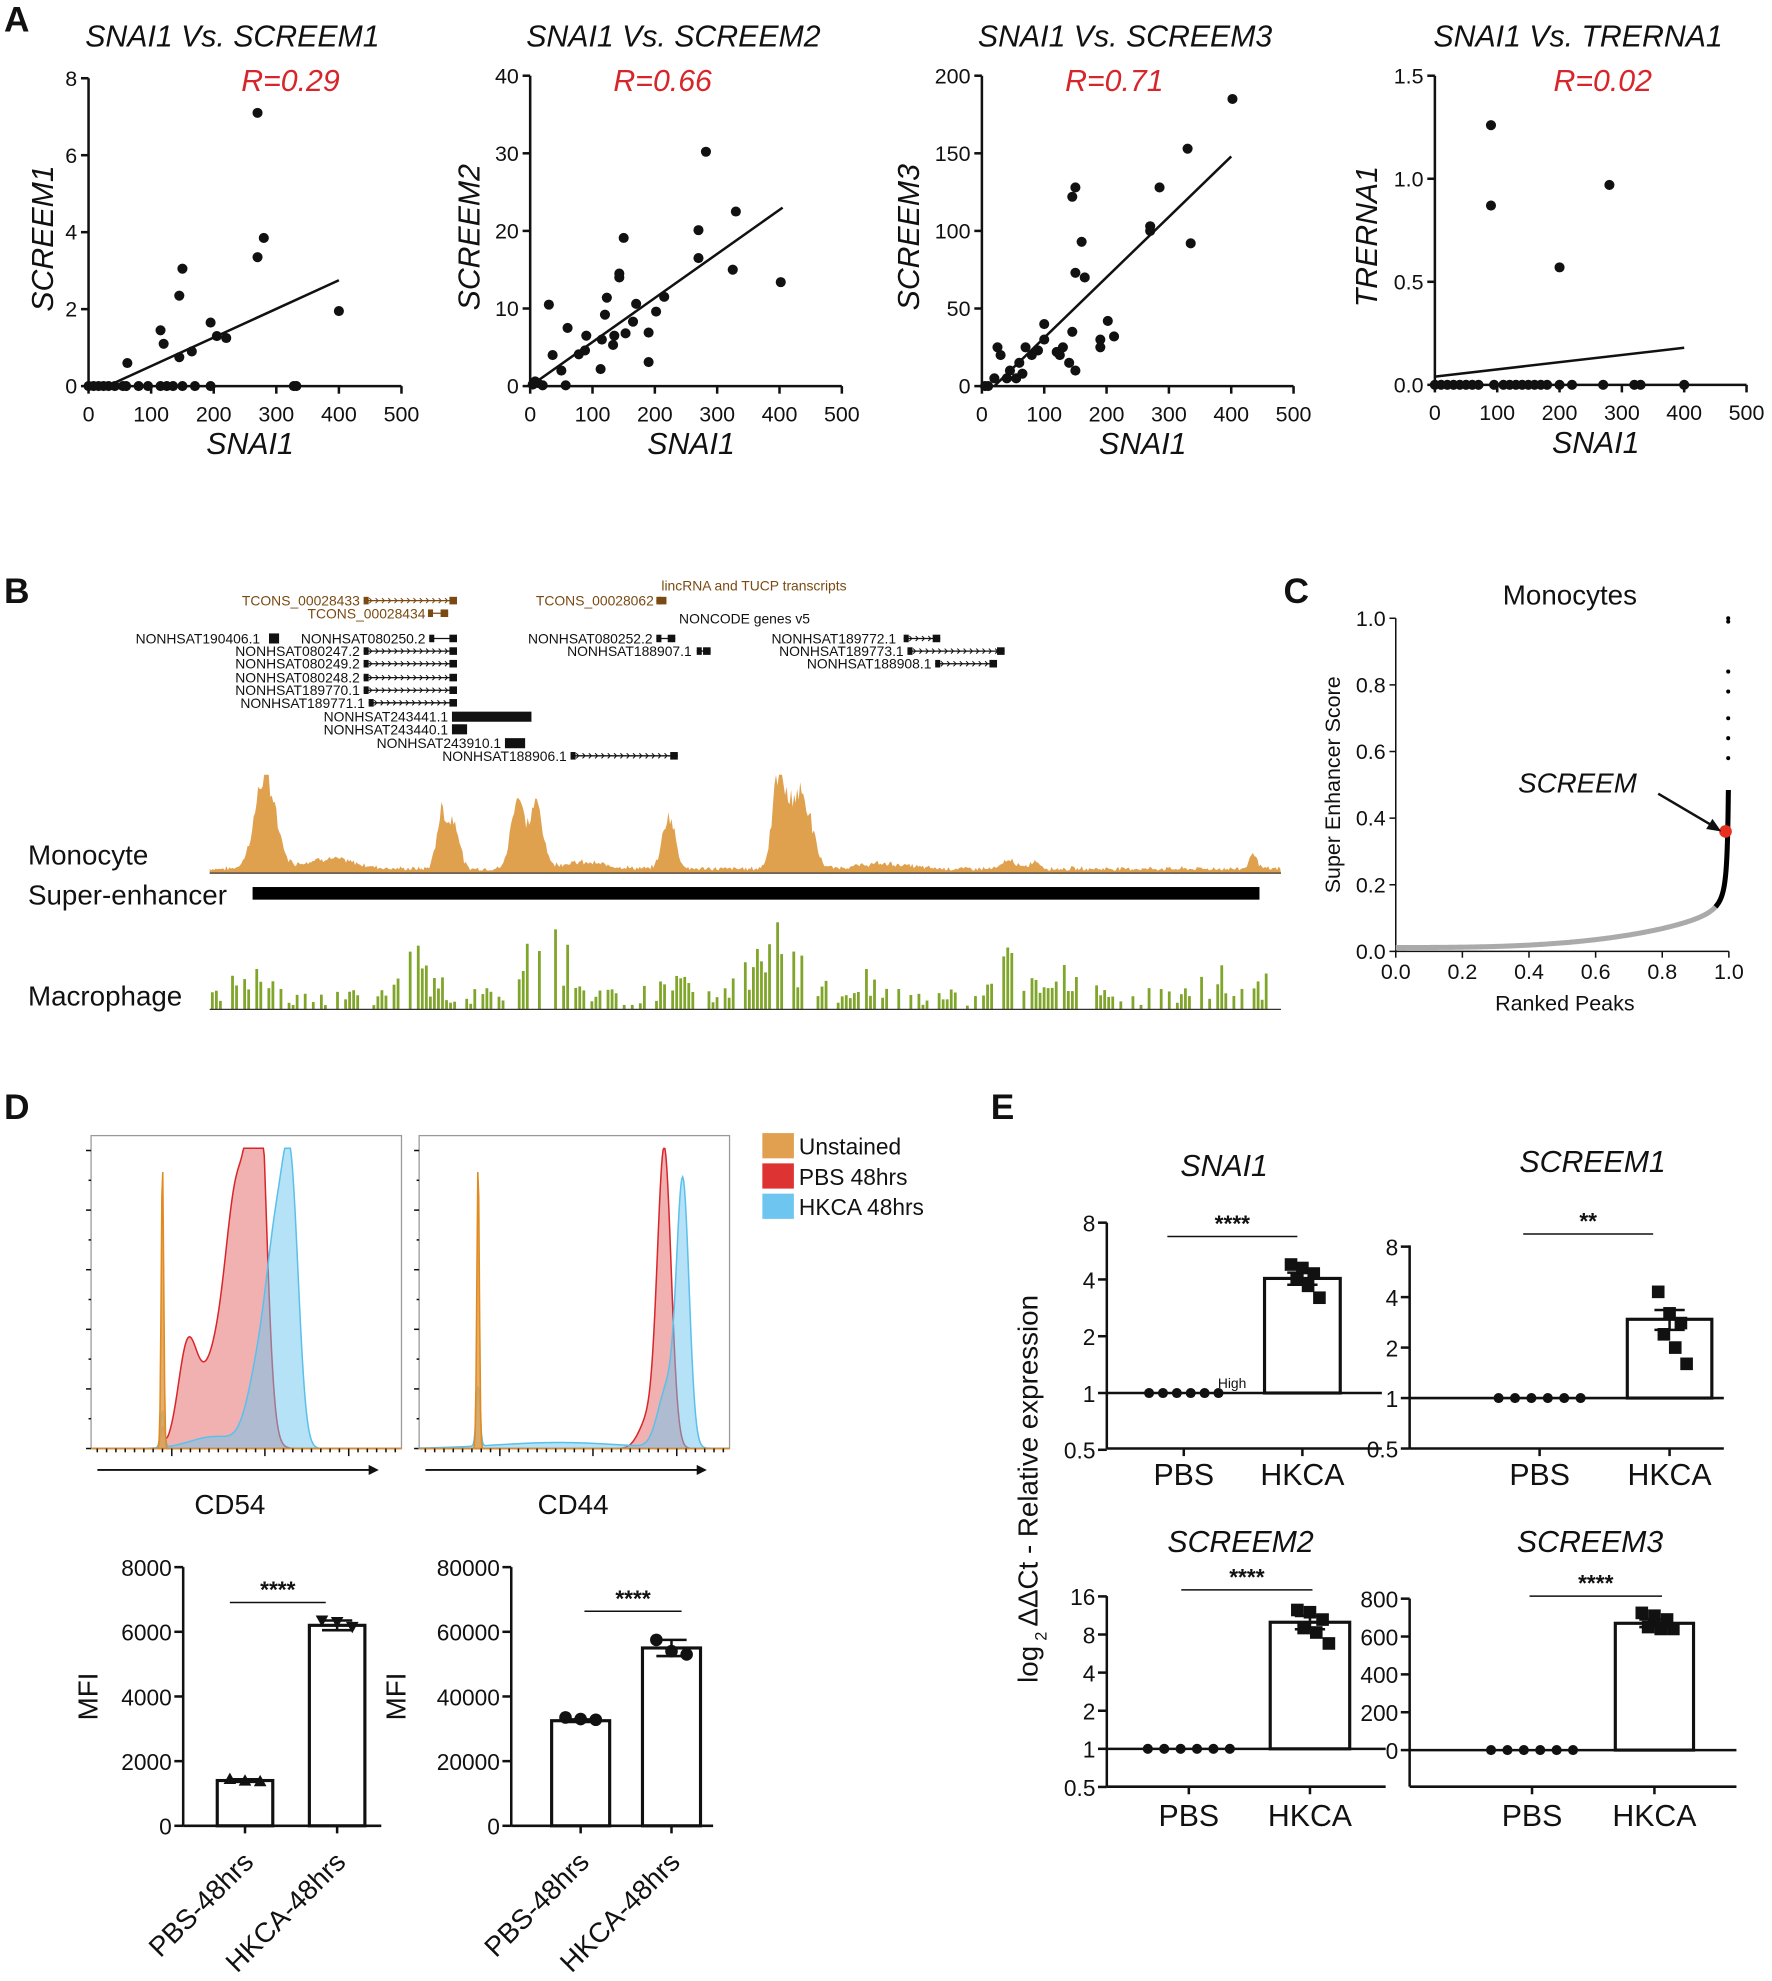 This screenshot has width=1772, height=1981. What do you see at coordinates (87, 1697) in the screenshot?
I see `y-axis-label: MFI` at bounding box center [87, 1697].